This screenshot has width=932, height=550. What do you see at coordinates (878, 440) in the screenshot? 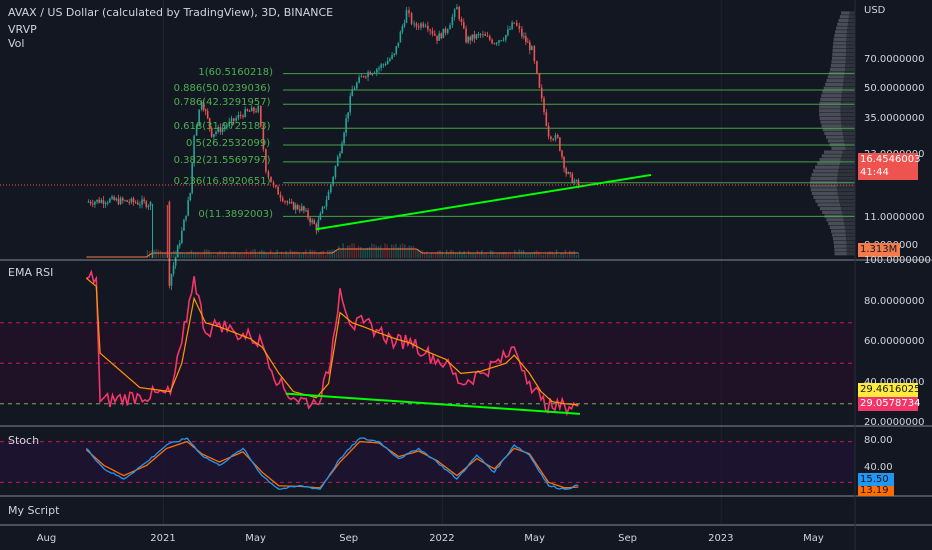
I see `stoch-tick-label: 80.00` at bounding box center [878, 440].